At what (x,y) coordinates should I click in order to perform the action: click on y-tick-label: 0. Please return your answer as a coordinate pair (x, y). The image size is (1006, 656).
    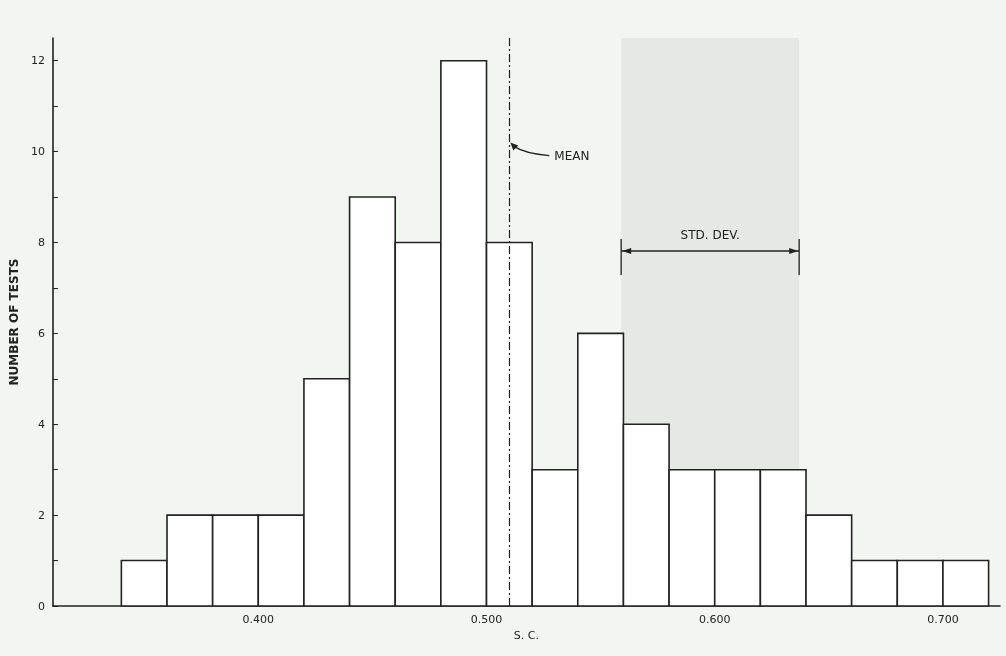
    Looking at the image, I should click on (41, 606).